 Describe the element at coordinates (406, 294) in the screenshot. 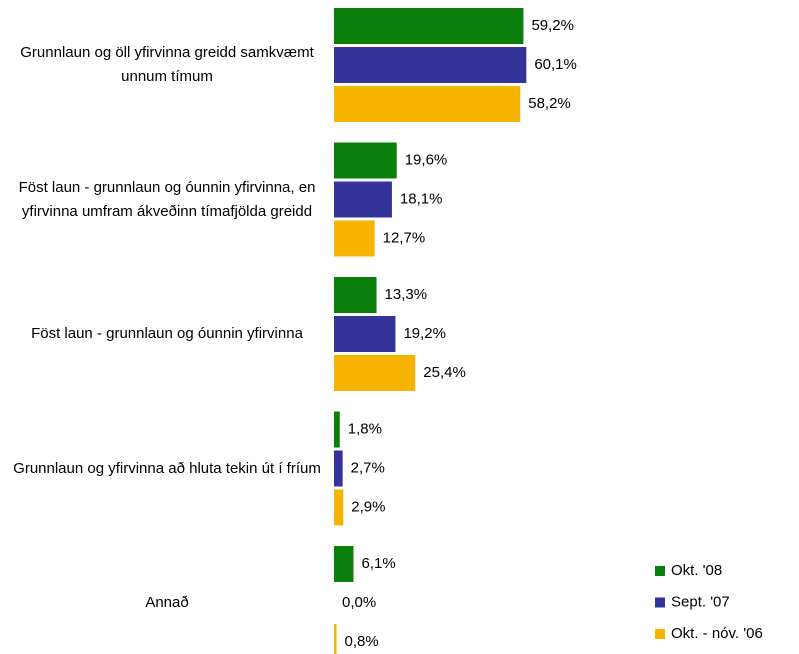

I see `value-label: 13,3%` at that location.